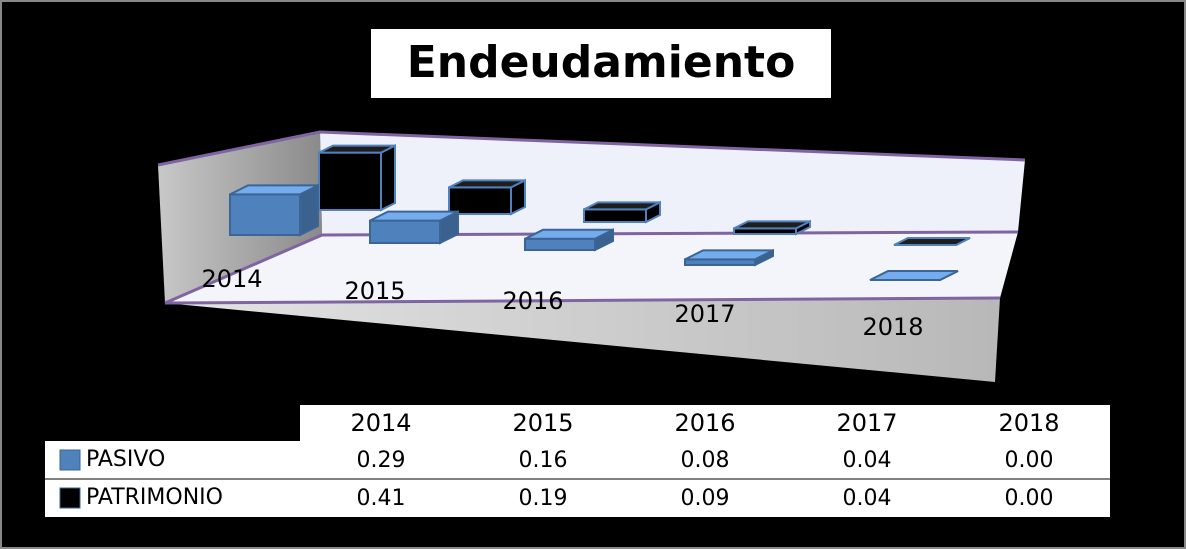 Image resolution: width=1186 pixels, height=549 pixels. Describe the element at coordinates (866, 423) in the screenshot. I see `table-header: 2017` at that location.